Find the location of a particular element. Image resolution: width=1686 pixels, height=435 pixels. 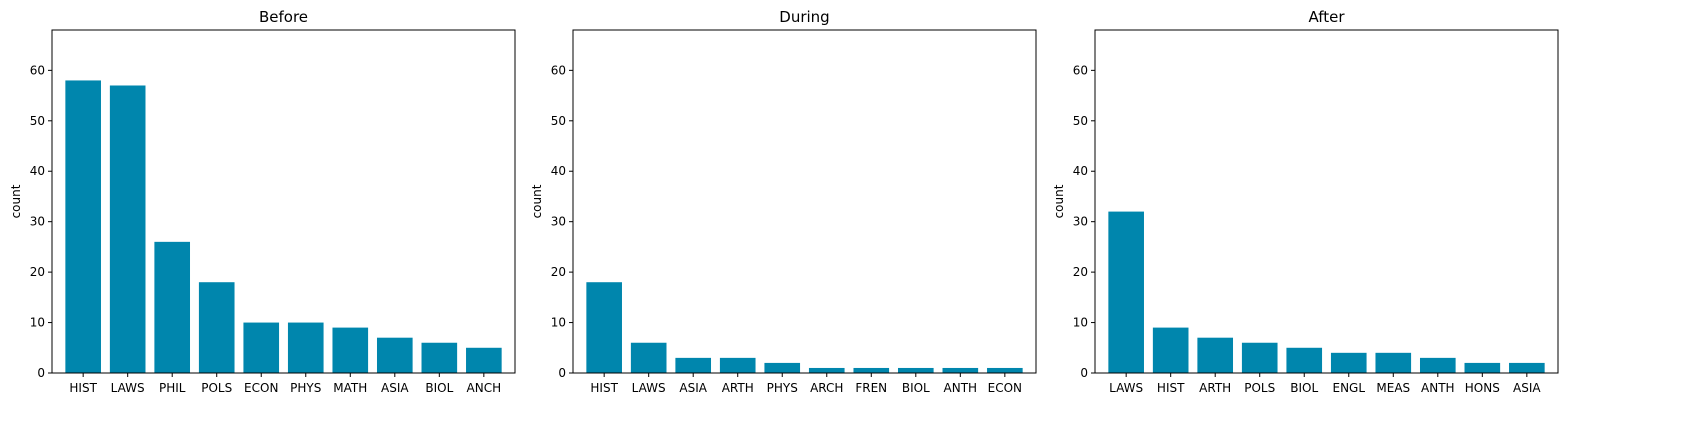

bar-hons is located at coordinates (1482, 367).